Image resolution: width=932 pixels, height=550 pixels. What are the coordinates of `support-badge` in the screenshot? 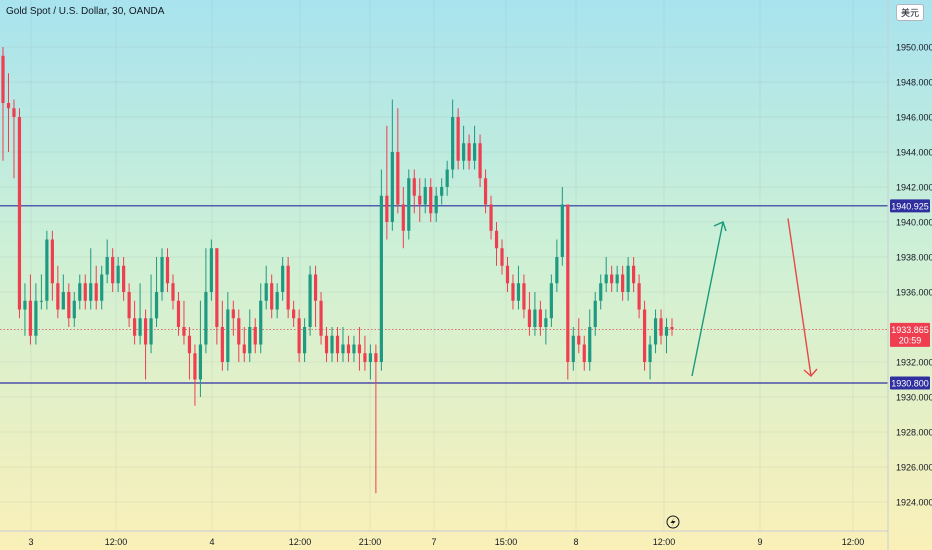 It's located at (910, 383).